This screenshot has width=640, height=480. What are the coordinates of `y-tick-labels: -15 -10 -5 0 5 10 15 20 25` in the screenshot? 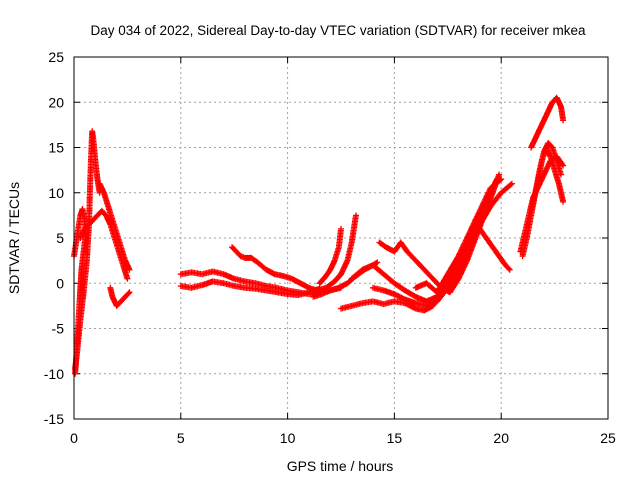 It's located at (54, 238).